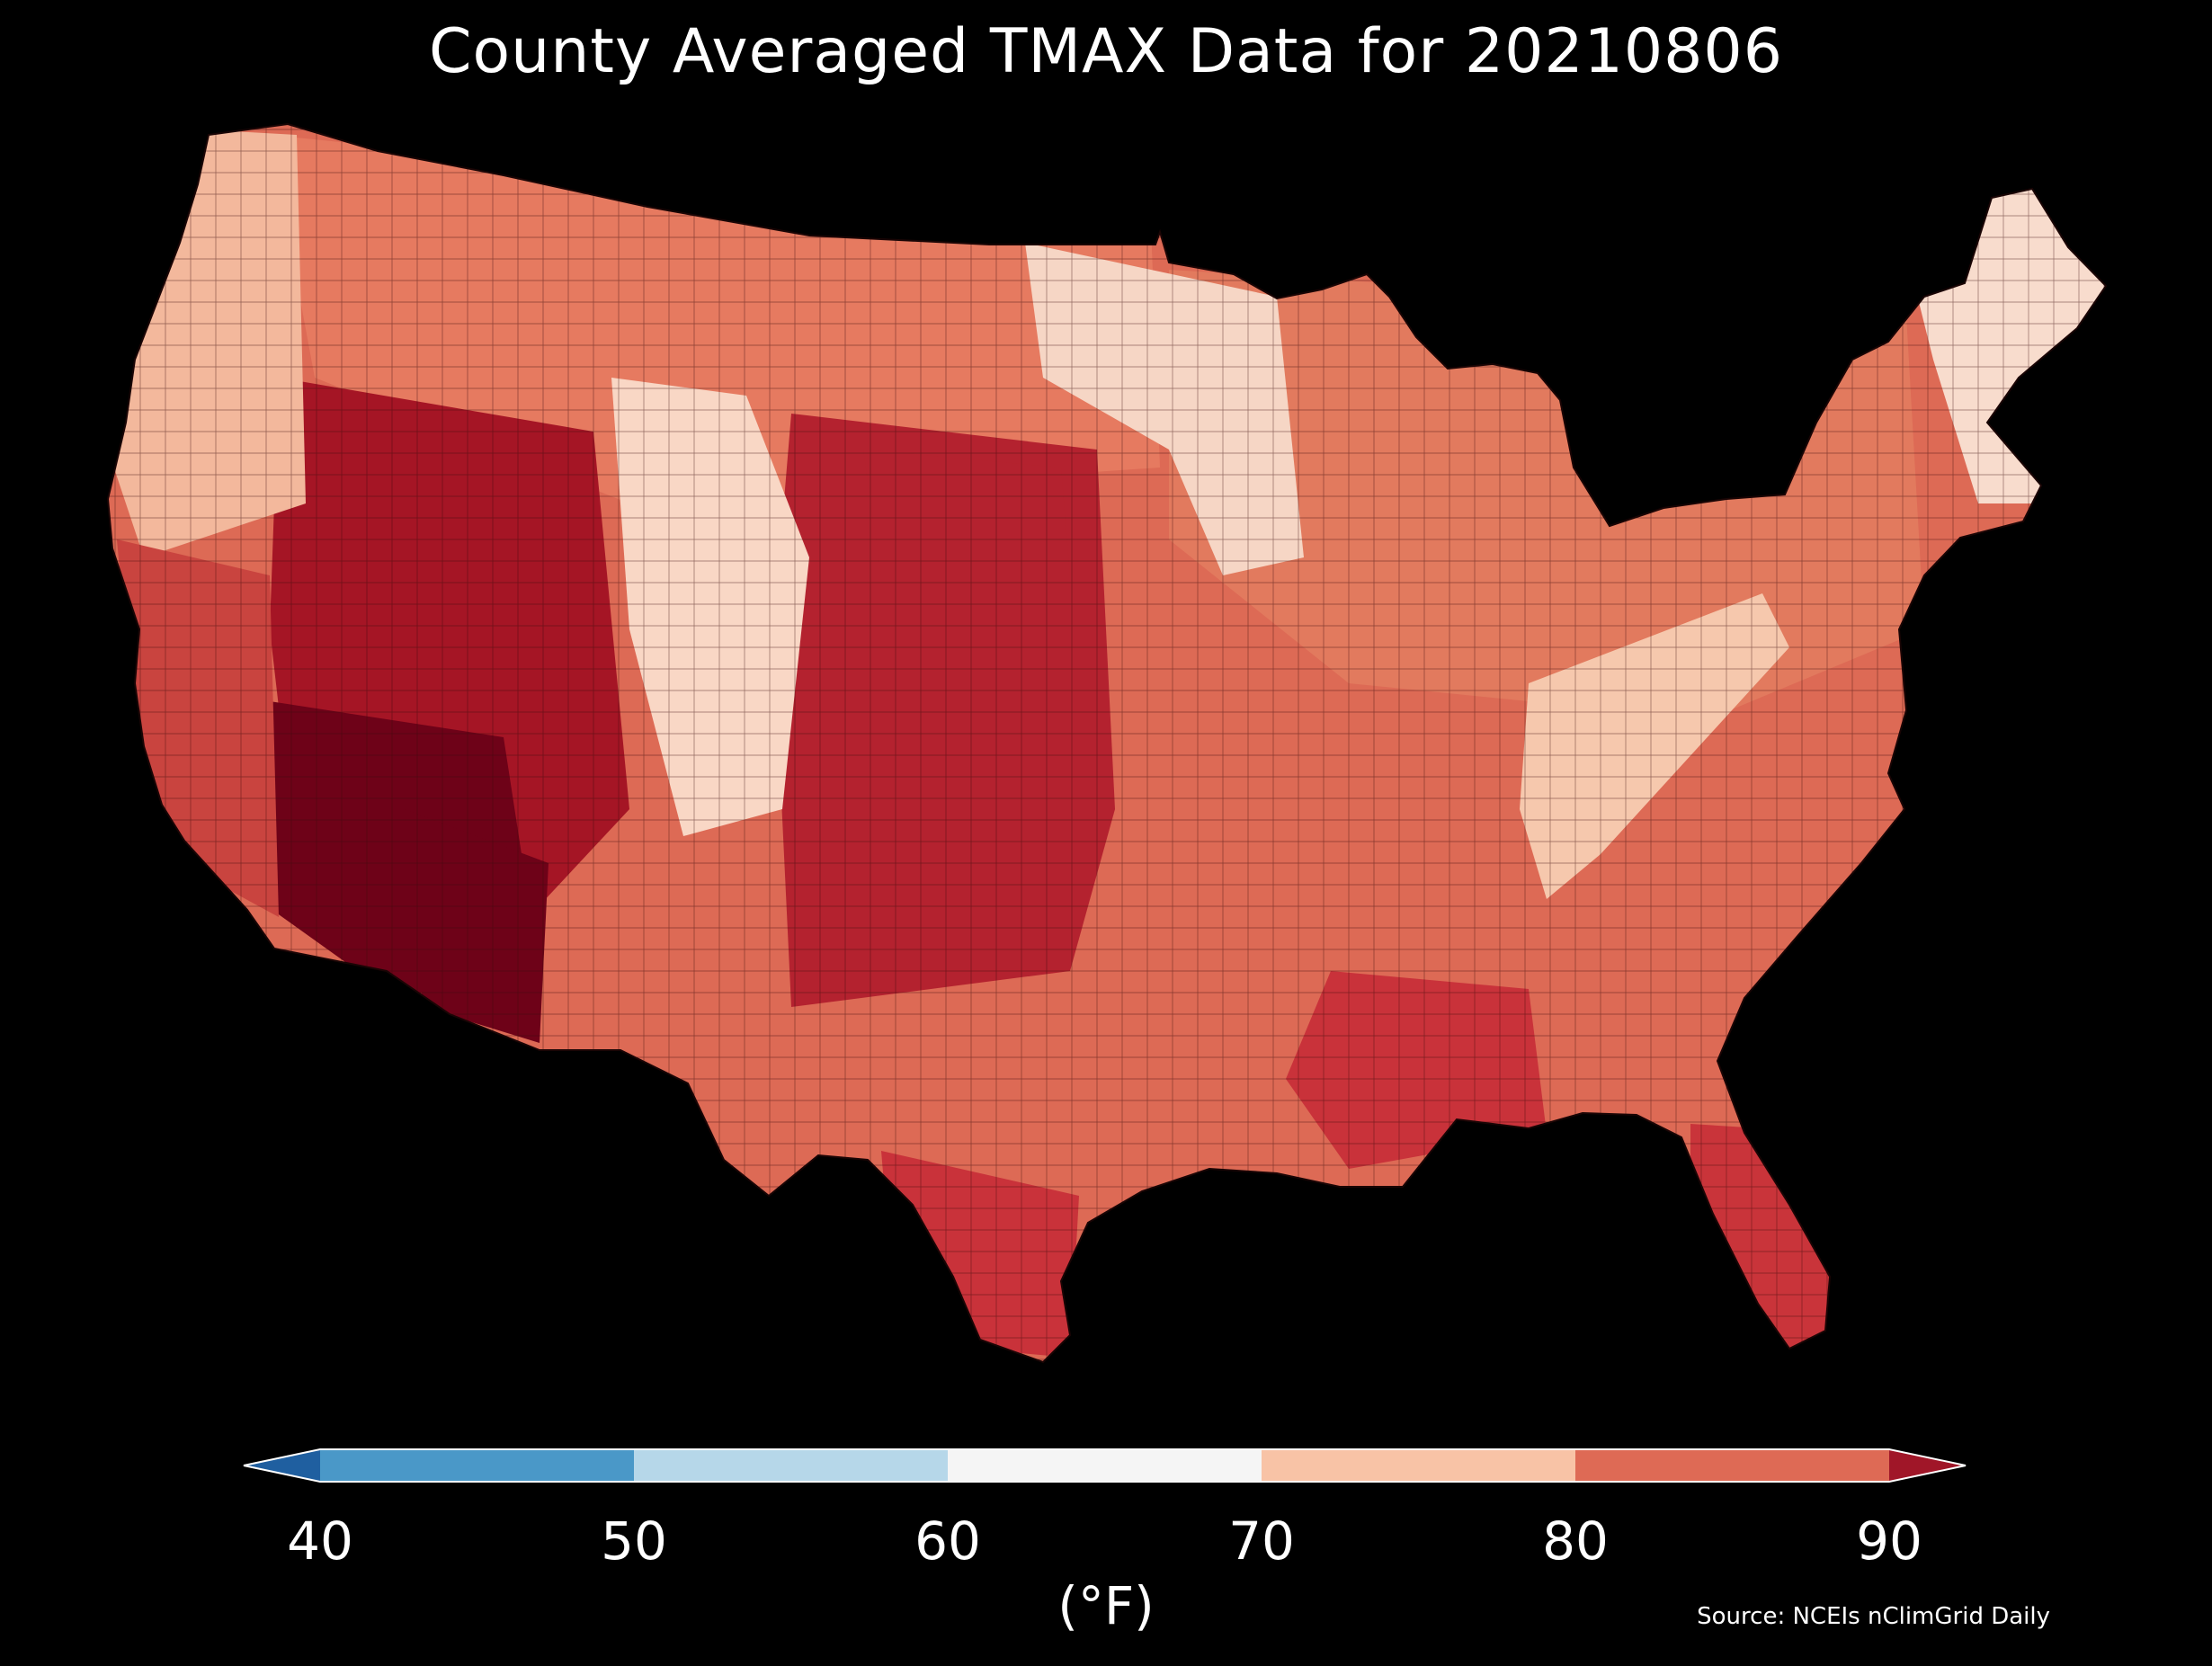  What do you see at coordinates (282, 1465) in the screenshot?
I see `colorbar-extend-low` at bounding box center [282, 1465].